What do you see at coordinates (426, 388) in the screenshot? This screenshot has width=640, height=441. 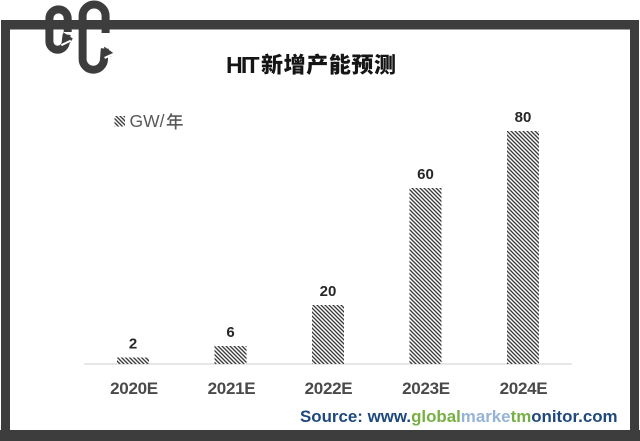 I see `svg-text: 2023E` at bounding box center [426, 388].